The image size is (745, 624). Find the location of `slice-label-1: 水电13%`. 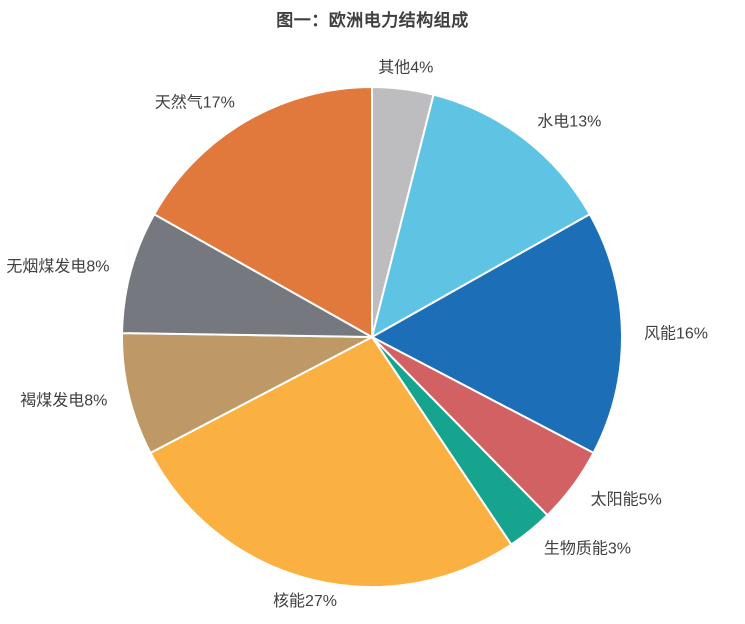

slice-label-1: 水电13% is located at coordinates (569, 122).